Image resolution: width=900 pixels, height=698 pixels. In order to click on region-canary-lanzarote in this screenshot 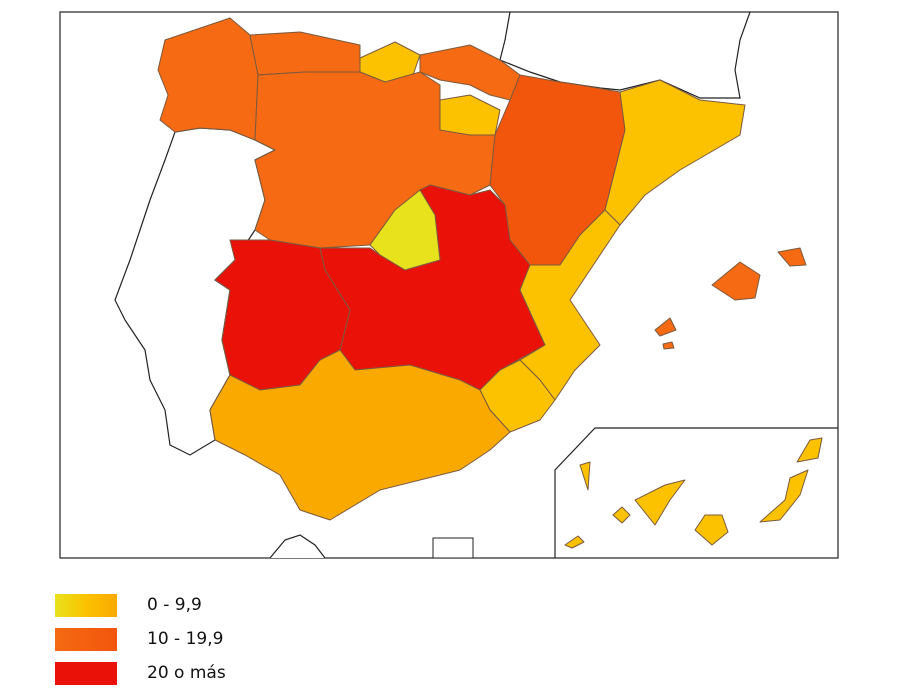, I will do `click(809, 450)`.